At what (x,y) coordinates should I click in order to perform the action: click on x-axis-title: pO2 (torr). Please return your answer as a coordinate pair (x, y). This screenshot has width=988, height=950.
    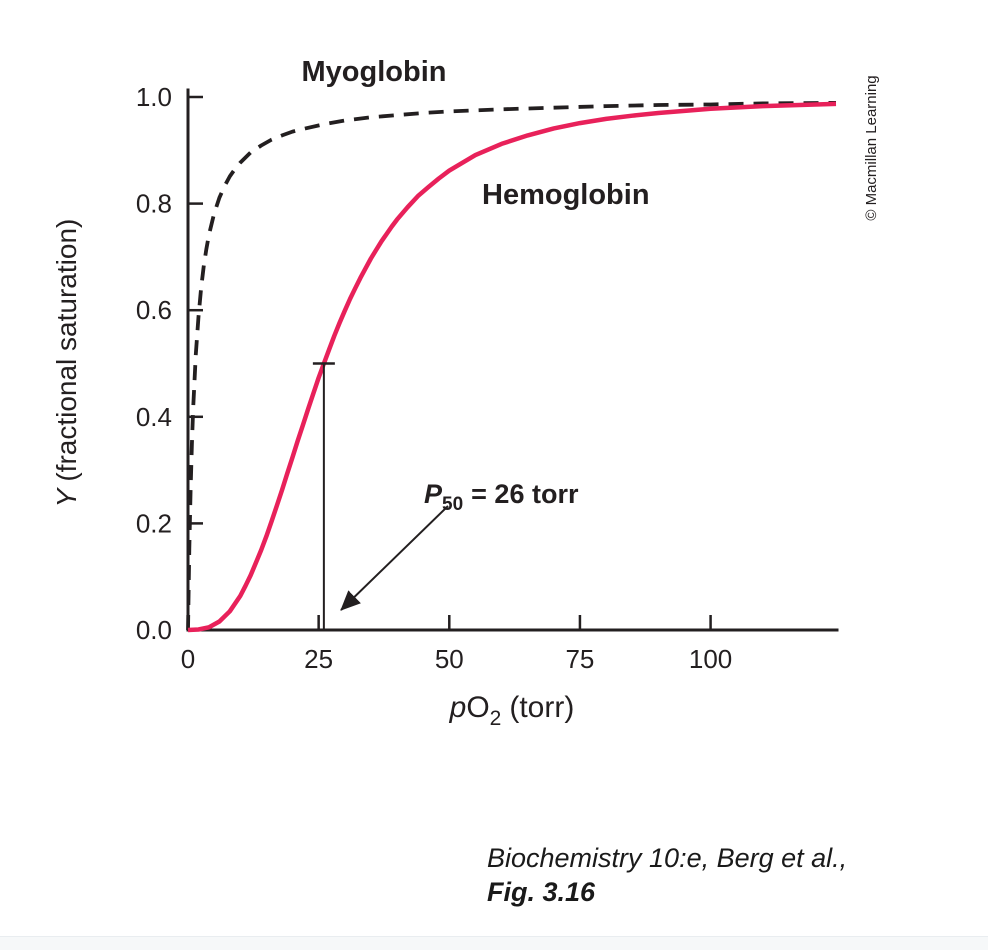
    Looking at the image, I should click on (512, 710).